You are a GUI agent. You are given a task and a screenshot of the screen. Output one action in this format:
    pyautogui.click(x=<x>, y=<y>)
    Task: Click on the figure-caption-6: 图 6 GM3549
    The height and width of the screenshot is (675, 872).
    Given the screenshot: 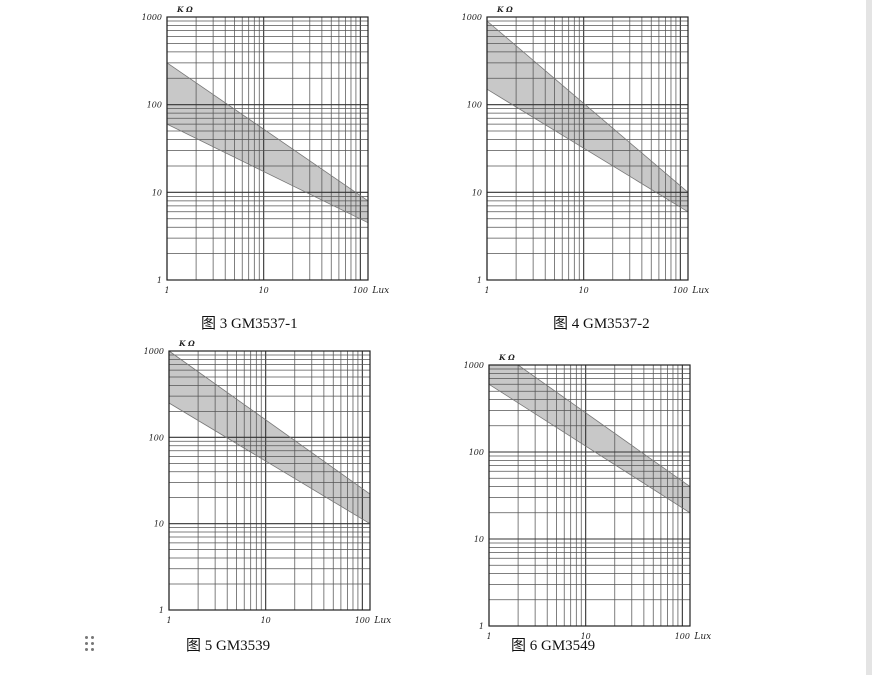 What is the action you would take?
    pyautogui.click(x=553, y=646)
    